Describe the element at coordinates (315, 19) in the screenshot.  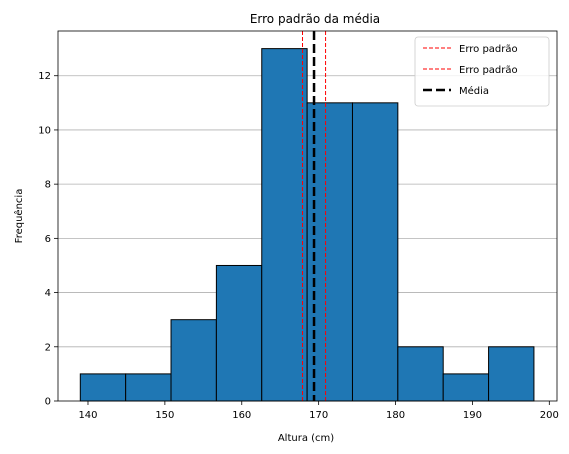
I see `chart-title: Erro padrão da média` at that location.